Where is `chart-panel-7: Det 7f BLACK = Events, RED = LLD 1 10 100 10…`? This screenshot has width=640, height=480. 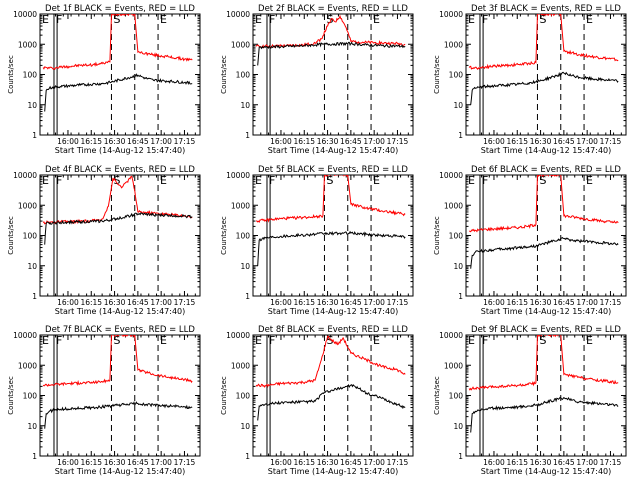
chart-panel-7: Det 7f BLACK = Events, RED = LLD 1 10 100 10… is located at coordinates (104, 400).